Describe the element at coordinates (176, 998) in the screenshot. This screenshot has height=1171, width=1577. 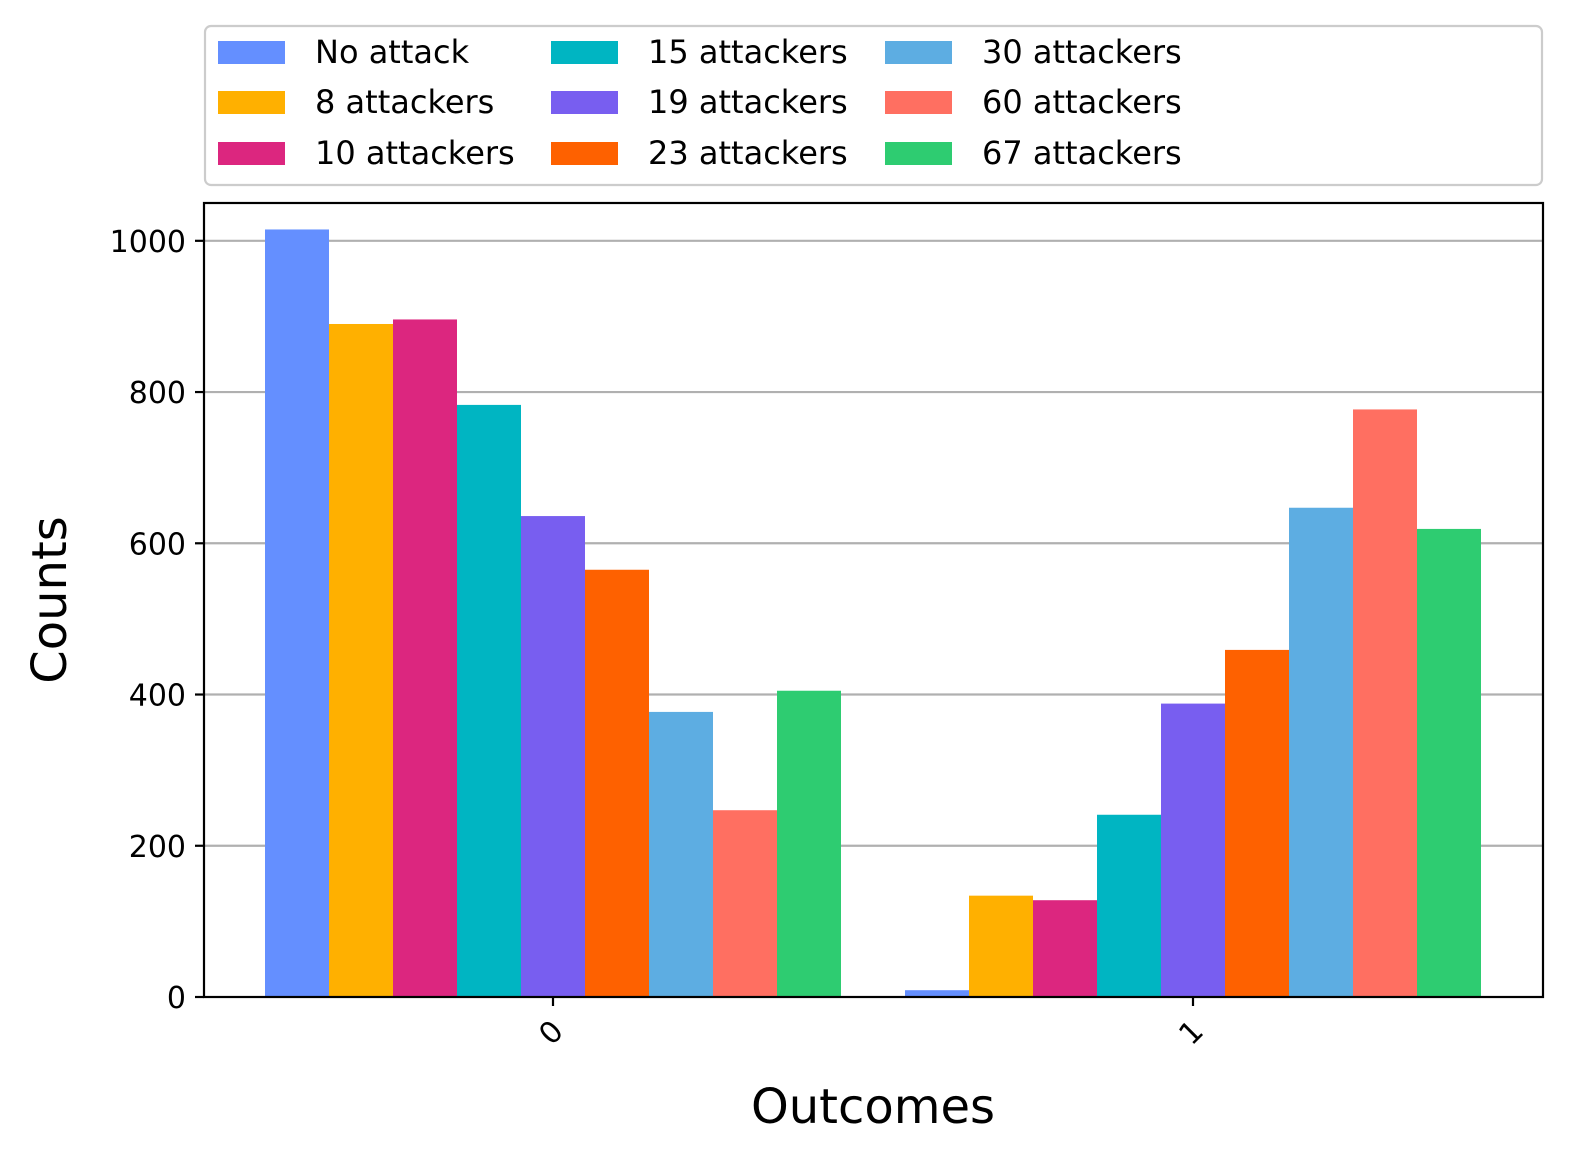
I see `y-tick-label: 0` at that location.